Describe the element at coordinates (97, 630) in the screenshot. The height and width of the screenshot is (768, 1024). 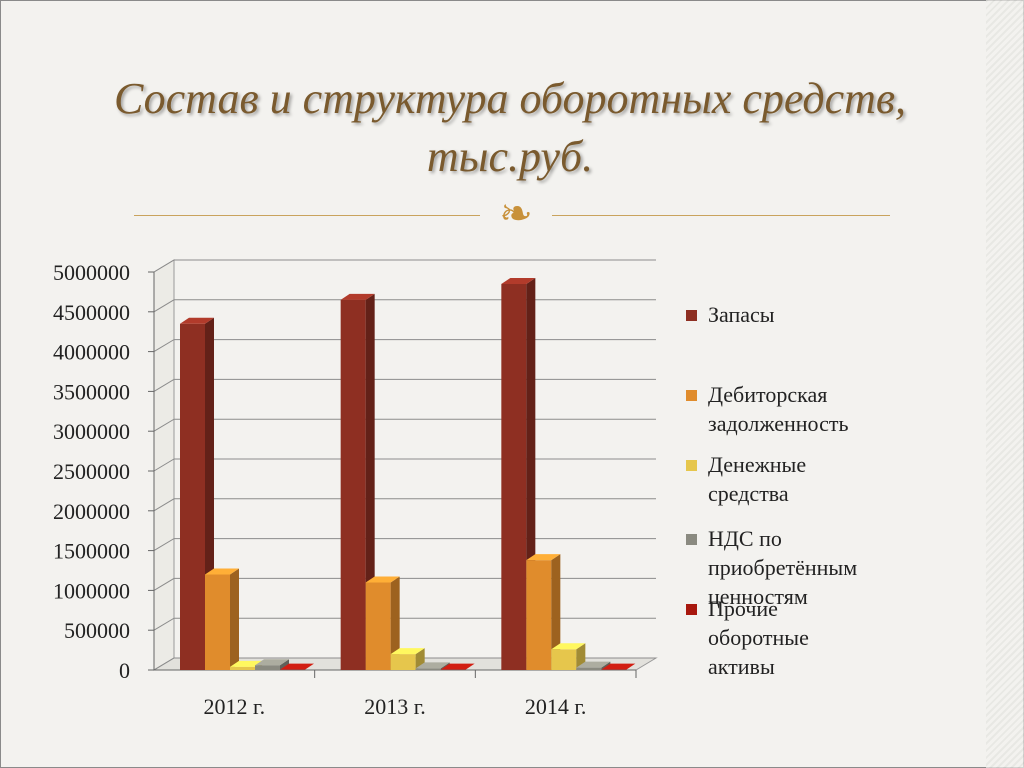
I see `y-tick-label: 500000` at that location.